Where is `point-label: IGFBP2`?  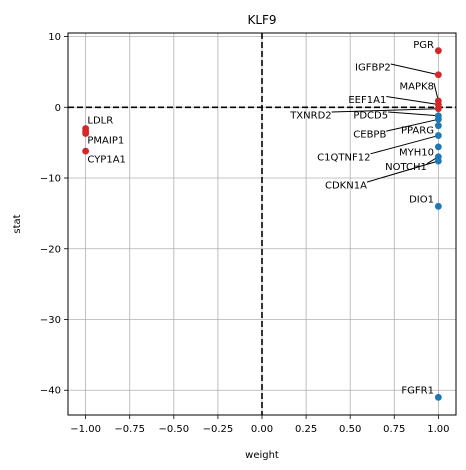 point-label: IGFBP2 is located at coordinates (373, 67).